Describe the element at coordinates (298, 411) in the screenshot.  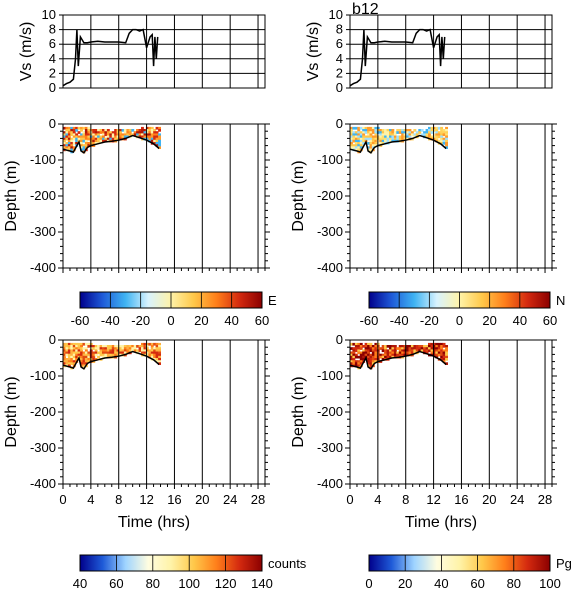
I see `depth-axis-label: Depth (m)` at that location.